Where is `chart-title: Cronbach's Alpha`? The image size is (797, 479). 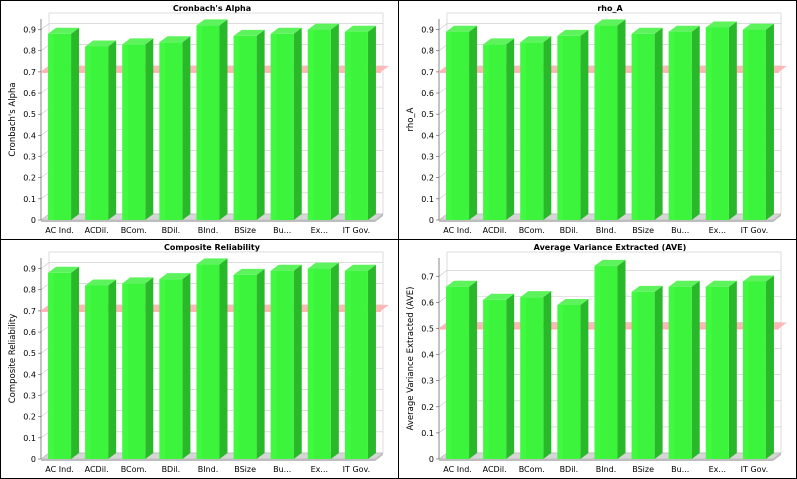
chart-title: Cronbach's Alpha is located at coordinates (212, 8).